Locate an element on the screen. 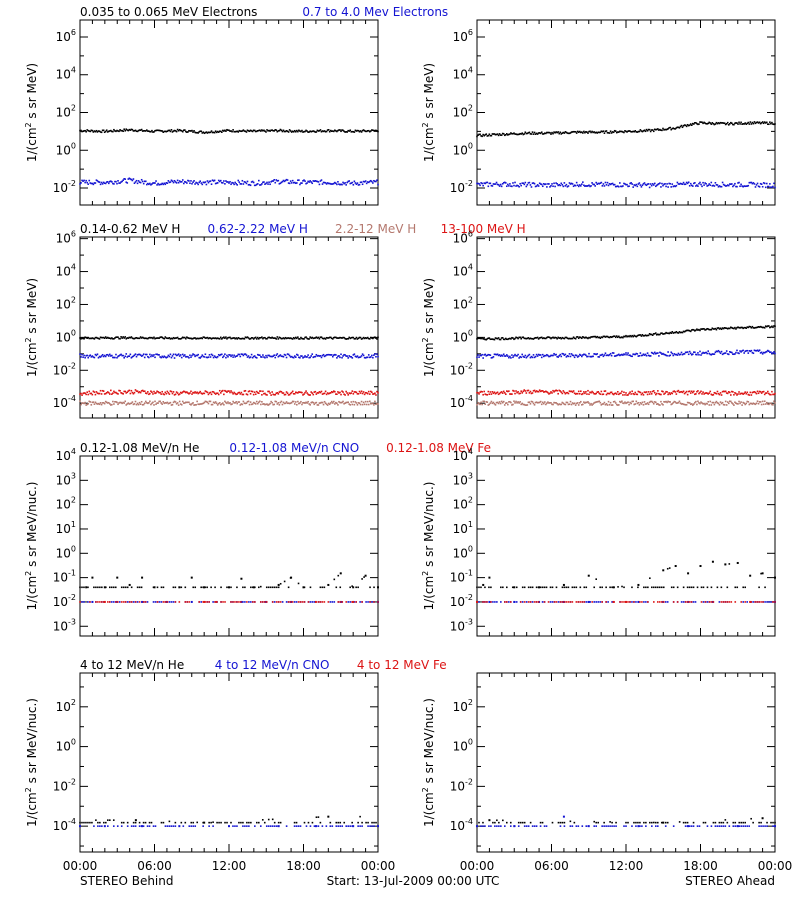 The width and height of the screenshot is (800, 900). y-tick-label: 10⁰ is located at coordinates (463, 149).